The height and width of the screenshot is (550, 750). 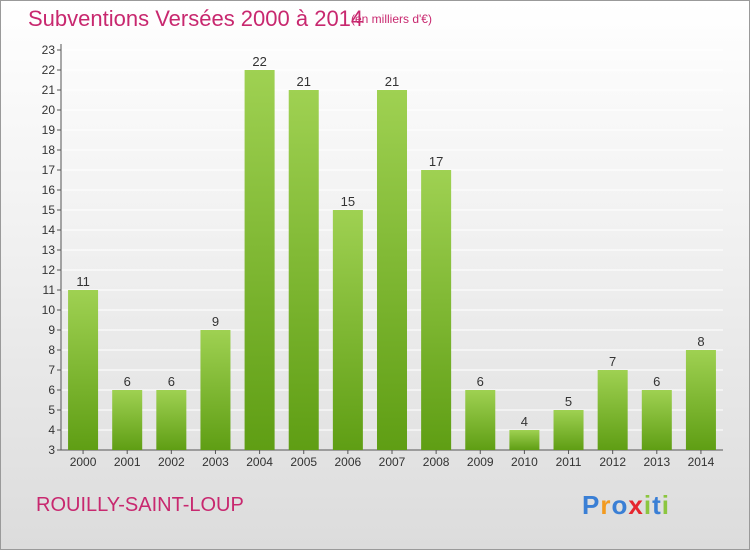 I want to click on logo-letter: x, so click(x=636, y=505).